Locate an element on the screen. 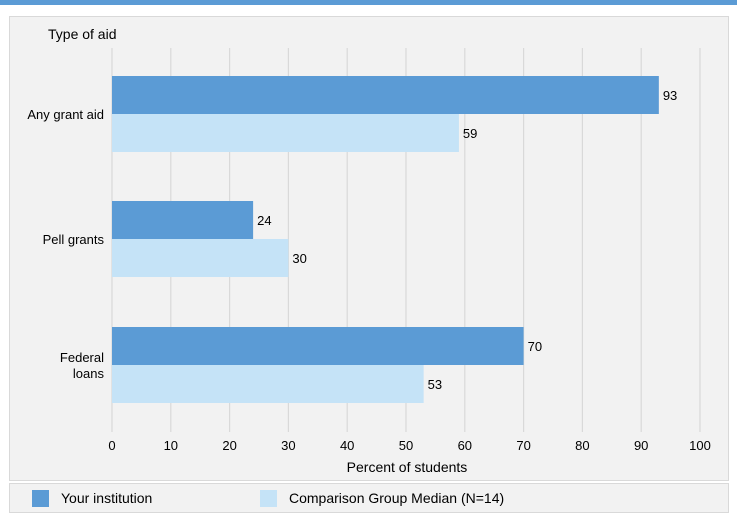 The image size is (737, 516). x-tick-0: 0 is located at coordinates (111, 445).